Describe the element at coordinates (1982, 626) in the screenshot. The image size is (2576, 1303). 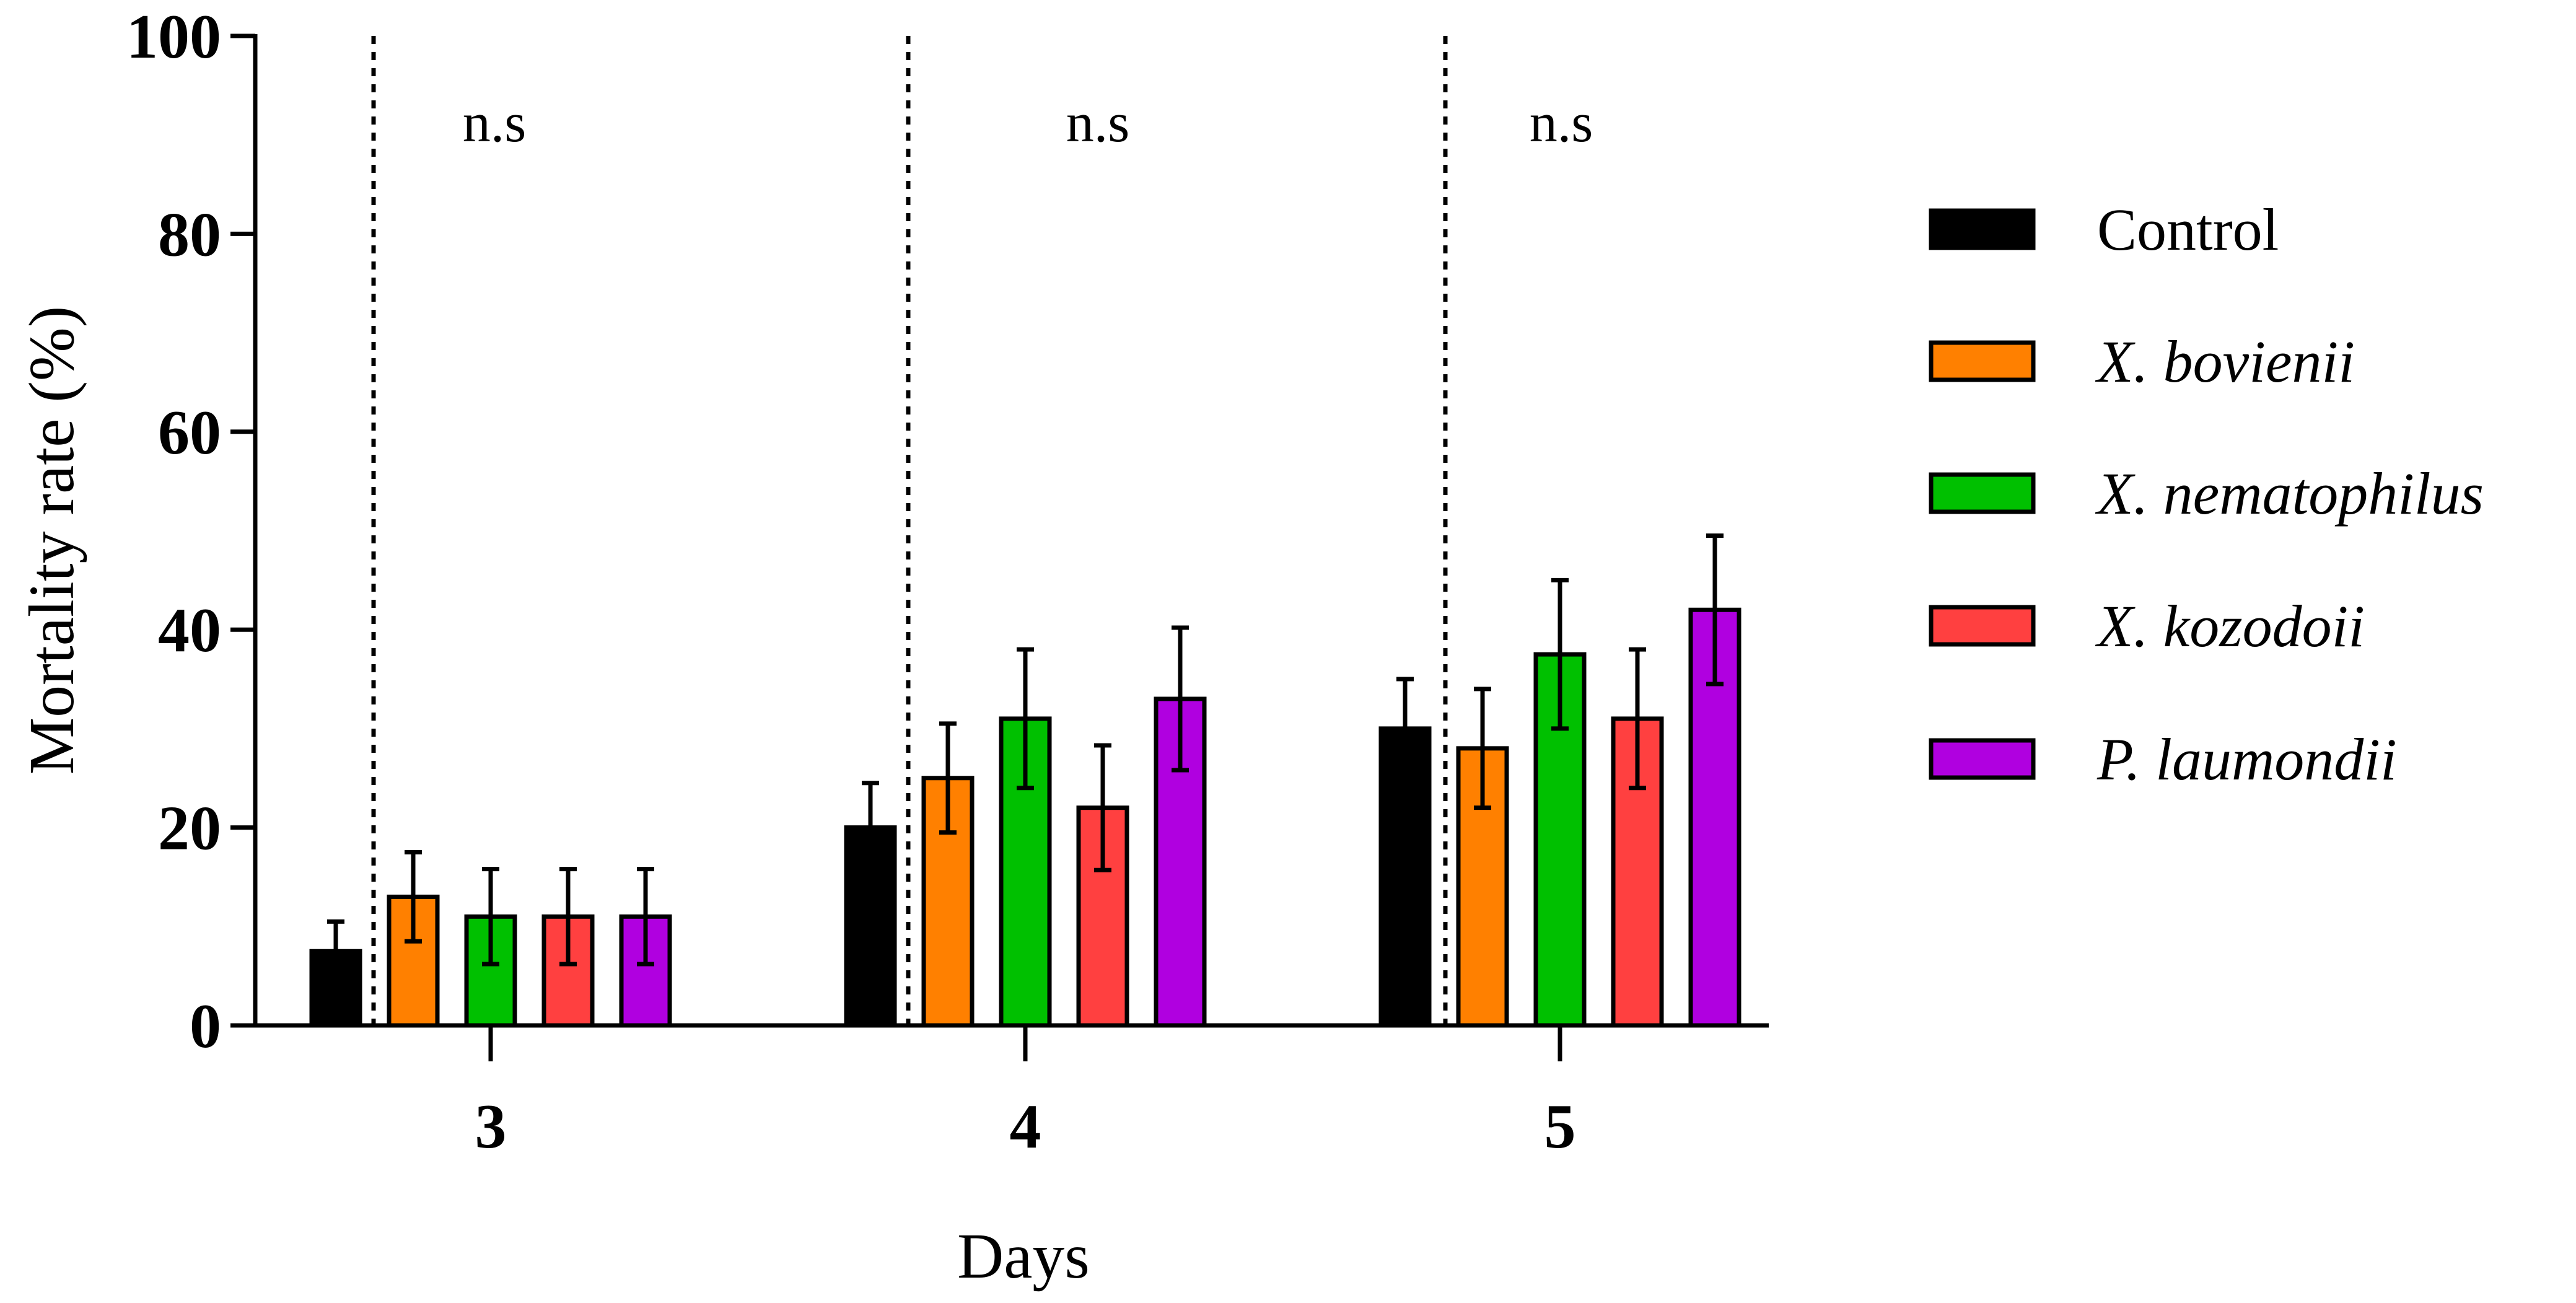
I see `legend-swatch-x-kozodoii` at that location.